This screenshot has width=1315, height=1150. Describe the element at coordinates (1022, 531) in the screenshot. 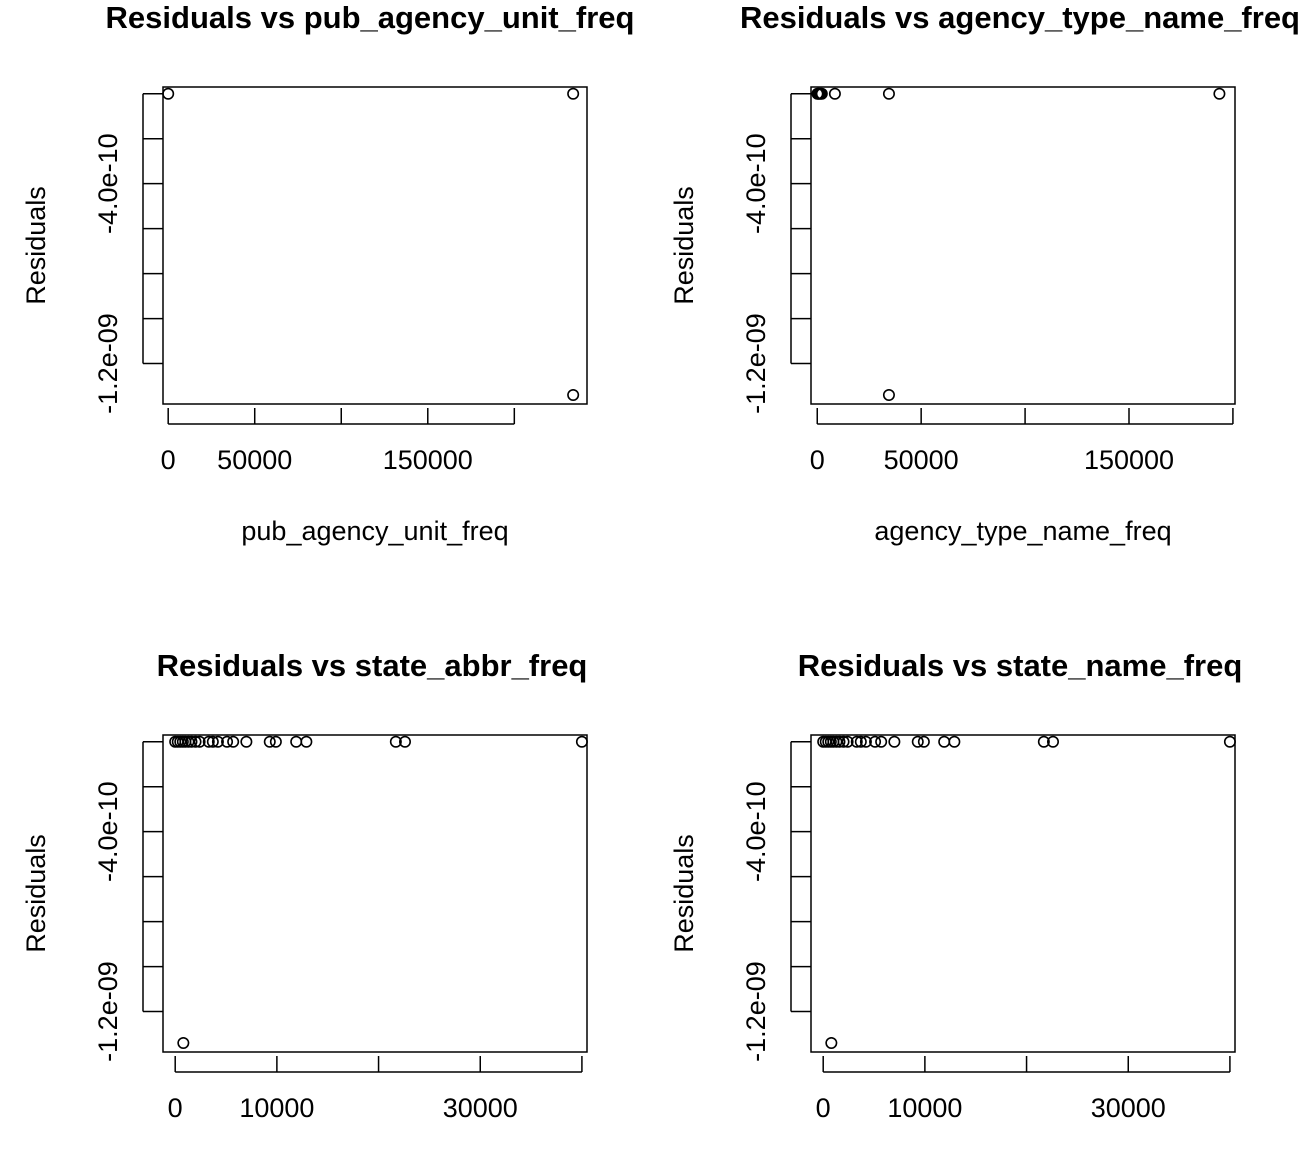

I see `x-axis-label: agency_type_name_freq` at that location.